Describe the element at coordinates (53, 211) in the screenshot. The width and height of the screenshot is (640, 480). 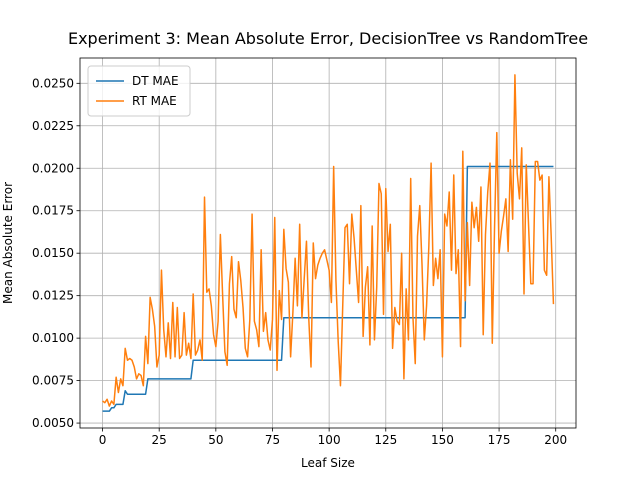
I see `y-tick-label: 0.0175` at that location.